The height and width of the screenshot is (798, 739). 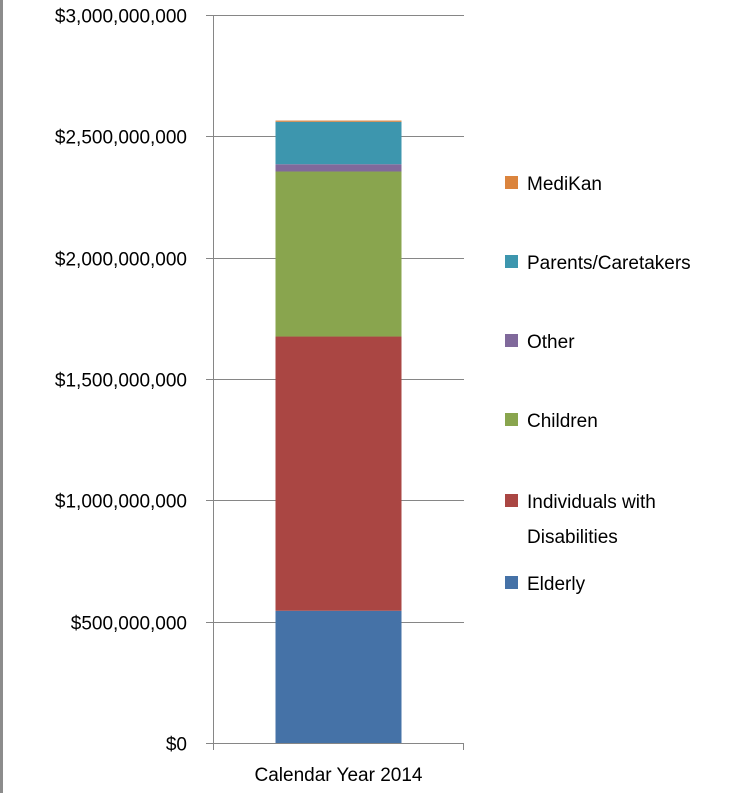 What do you see at coordinates (338, 168) in the screenshot?
I see `bar-other` at bounding box center [338, 168].